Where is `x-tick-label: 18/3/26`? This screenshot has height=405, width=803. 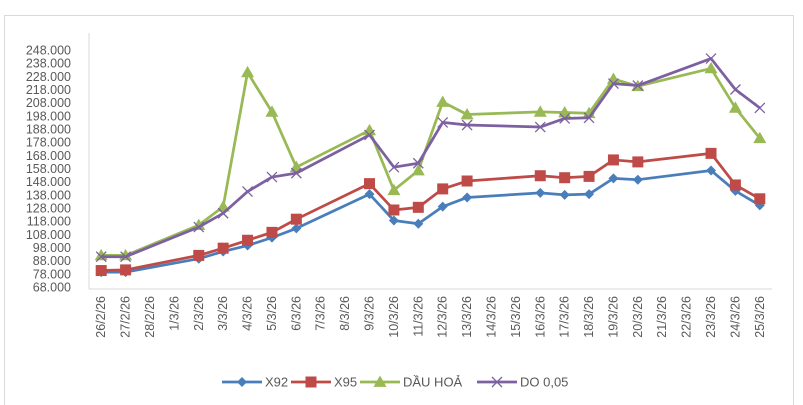
x-tick-label: 18/3/26 is located at coordinates (589, 317).